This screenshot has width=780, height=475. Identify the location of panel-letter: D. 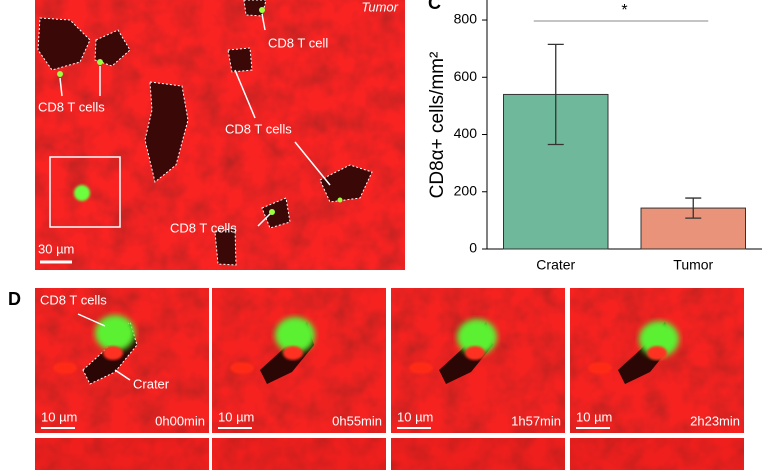
(14, 299).